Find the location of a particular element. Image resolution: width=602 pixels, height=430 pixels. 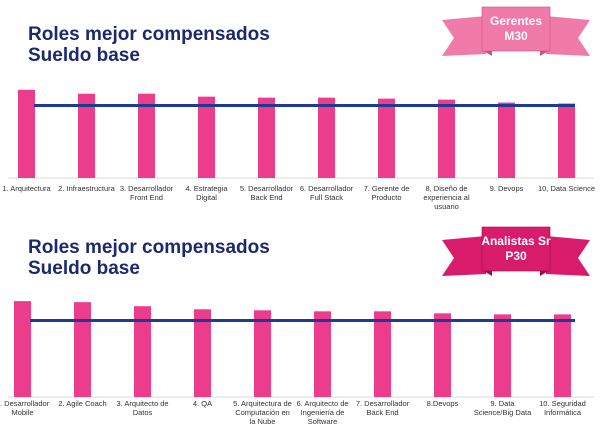

x-tick-label: 4. Estrategia Digital is located at coordinates (206, 193).